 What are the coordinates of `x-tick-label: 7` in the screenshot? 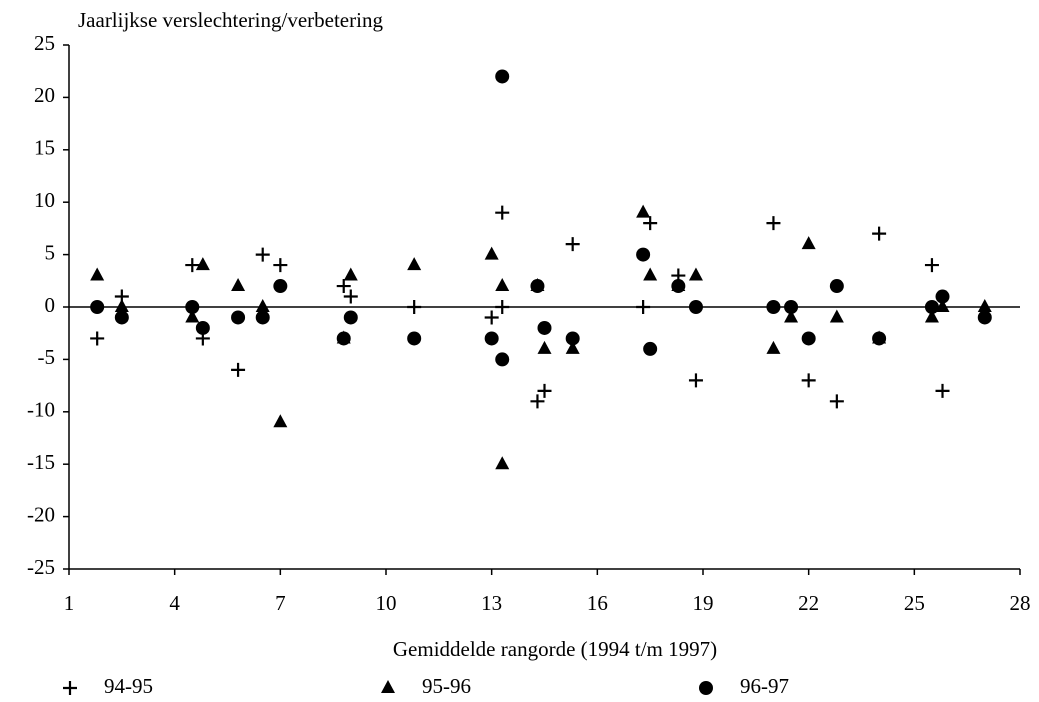 It's located at (280, 603).